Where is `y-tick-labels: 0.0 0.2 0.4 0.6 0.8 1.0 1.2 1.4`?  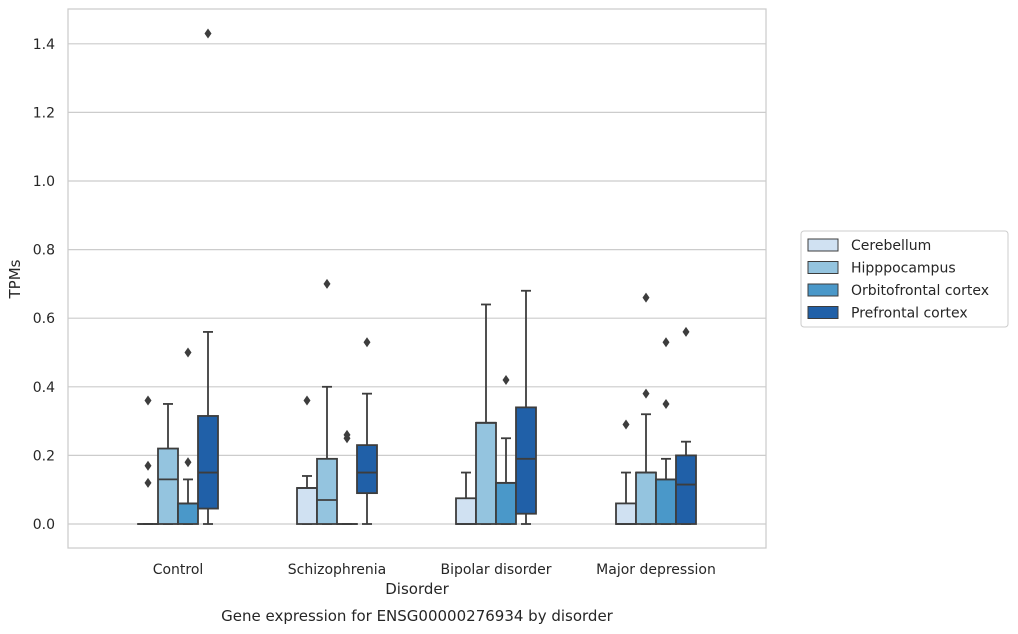
y-tick-labels: 0.0 0.2 0.4 0.6 0.8 1.0 1.2 1.4 is located at coordinates (44, 285).